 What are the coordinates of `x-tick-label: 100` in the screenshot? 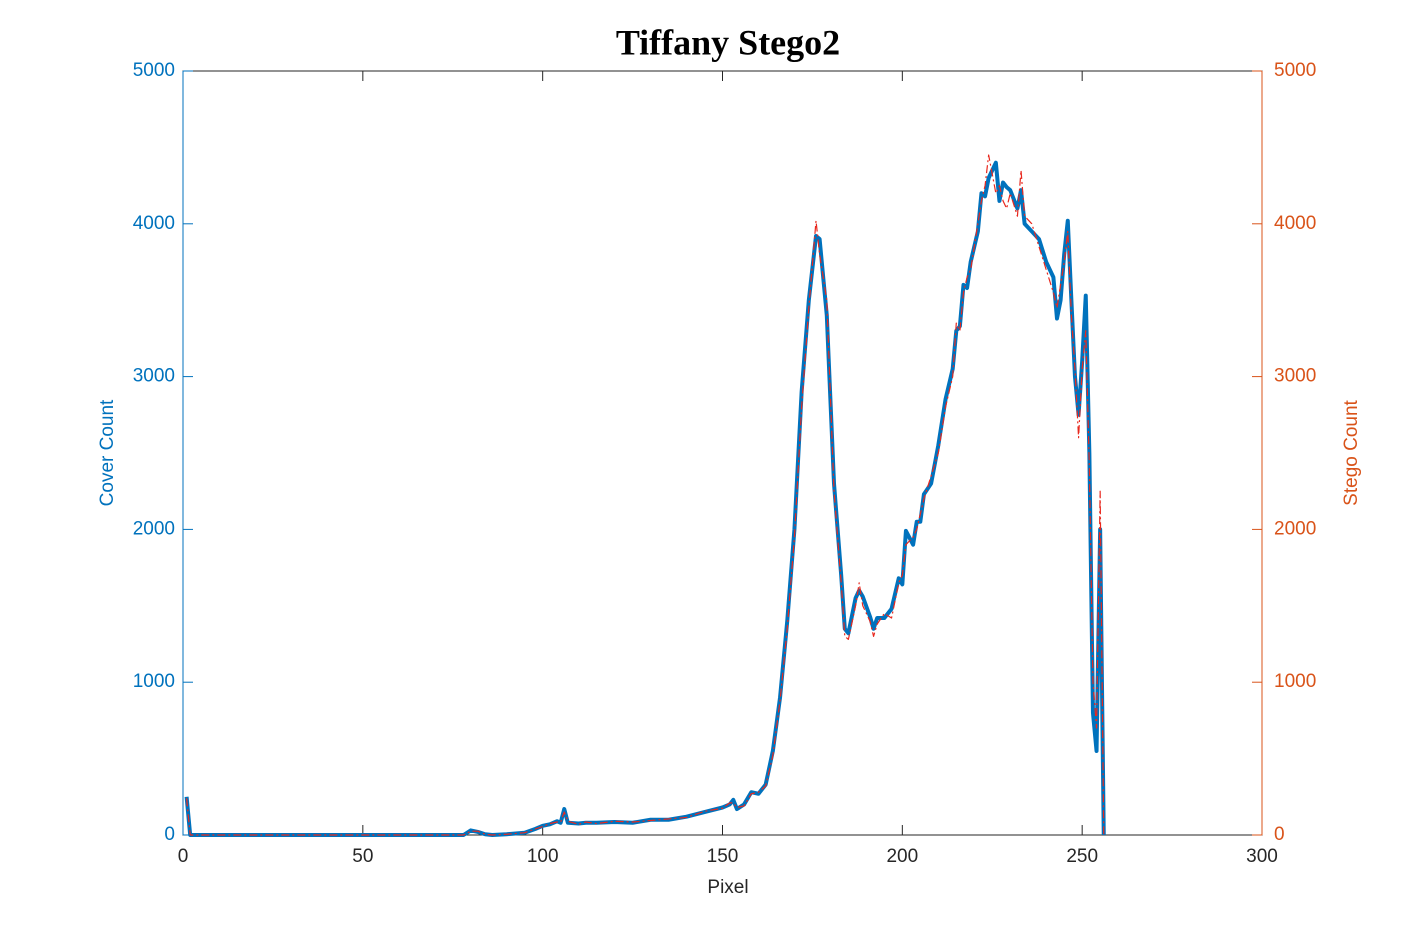 It's located at (543, 856).